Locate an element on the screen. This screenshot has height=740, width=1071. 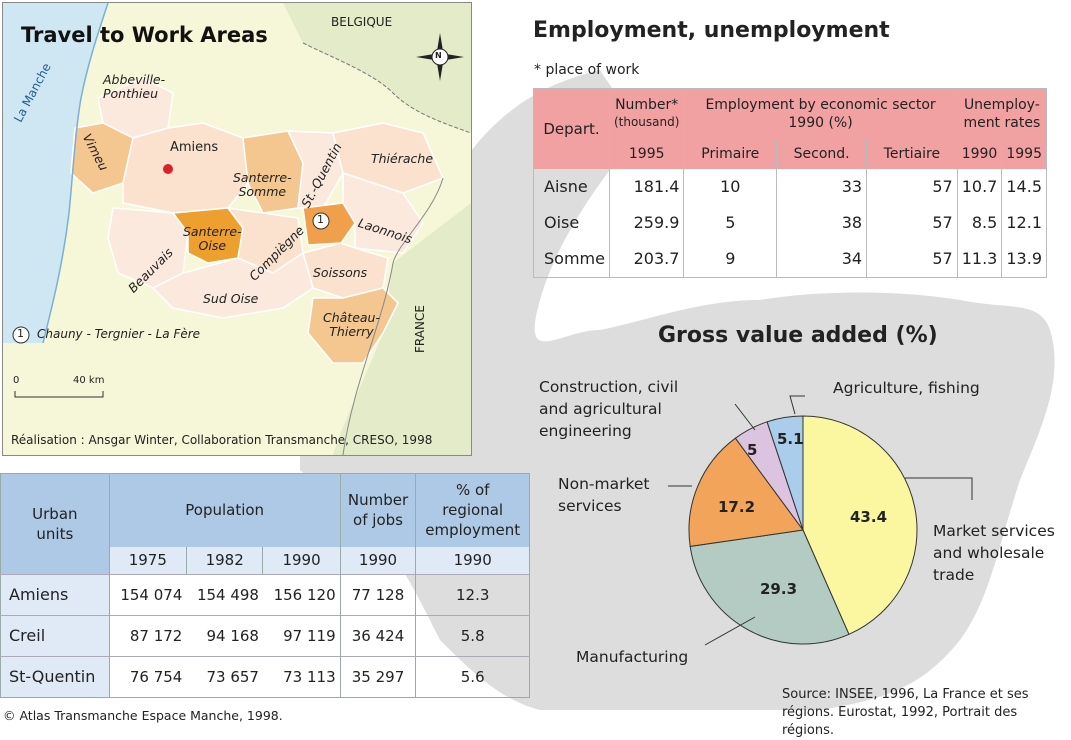
th-number: Number* (thousand) is located at coordinates (646, 113).